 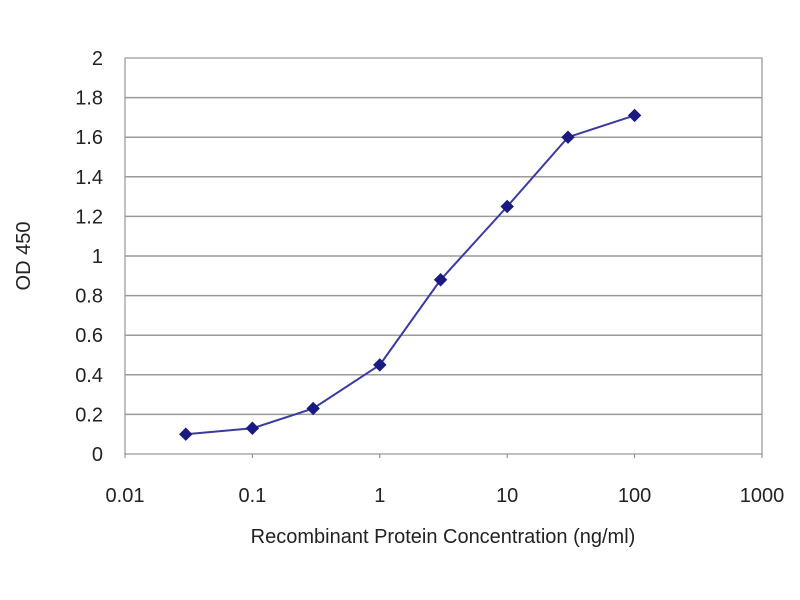 What do you see at coordinates (89, 217) in the screenshot?
I see `y-tick-label: 1.2` at bounding box center [89, 217].